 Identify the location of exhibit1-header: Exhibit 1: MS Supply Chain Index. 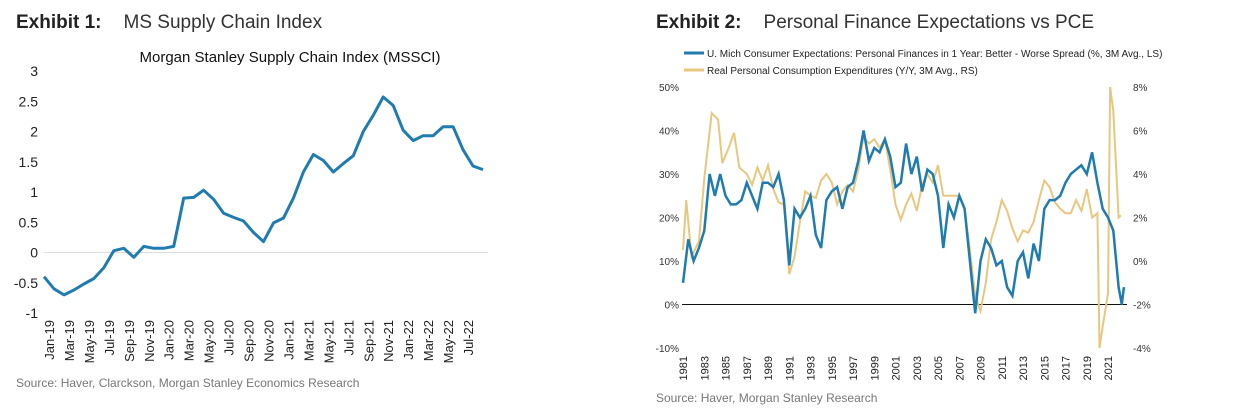
(169, 23).